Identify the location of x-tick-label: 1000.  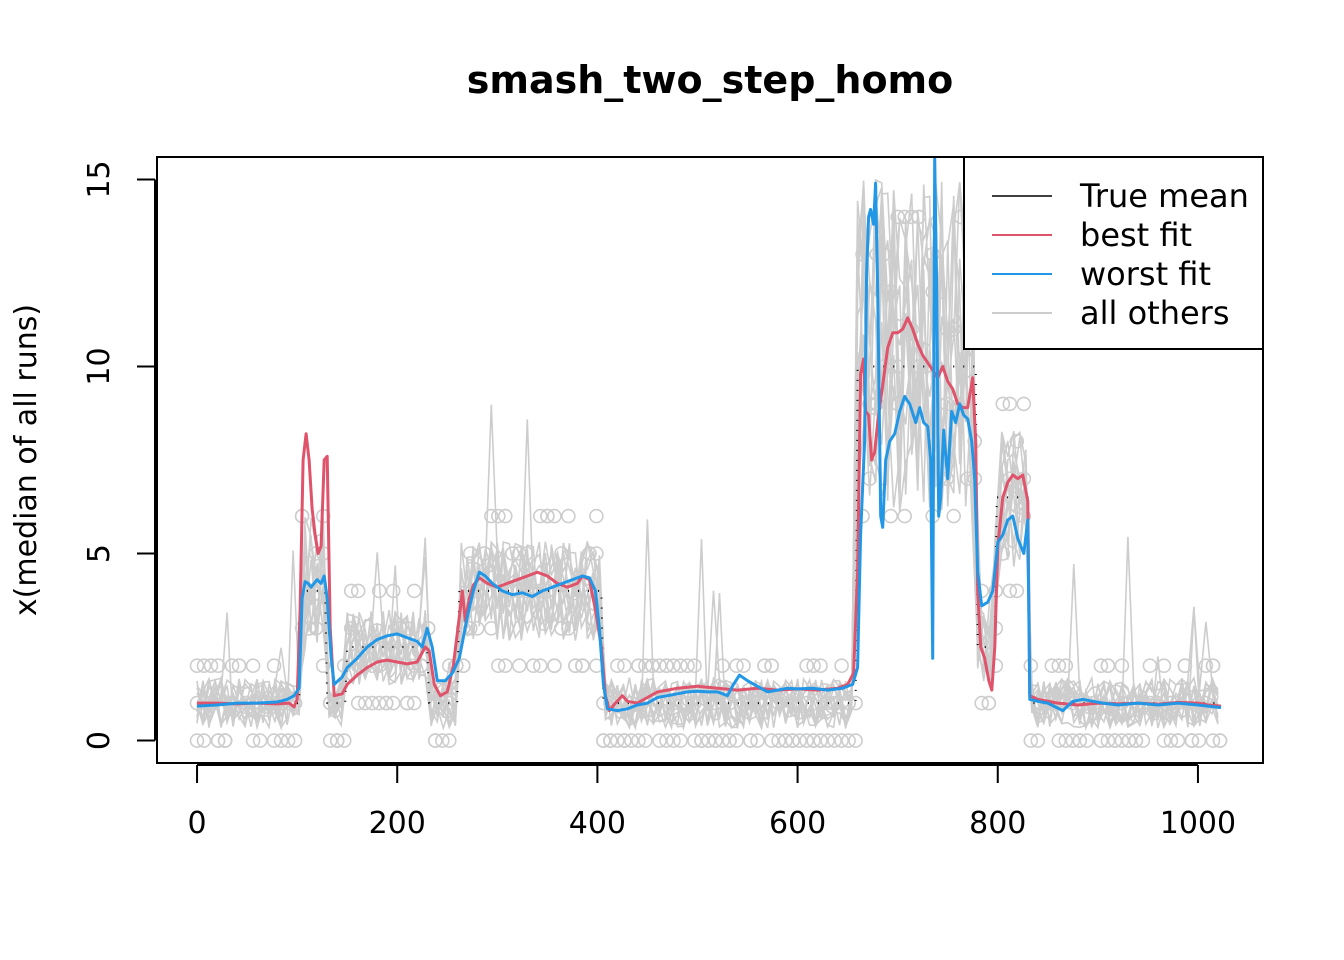
(1198, 823).